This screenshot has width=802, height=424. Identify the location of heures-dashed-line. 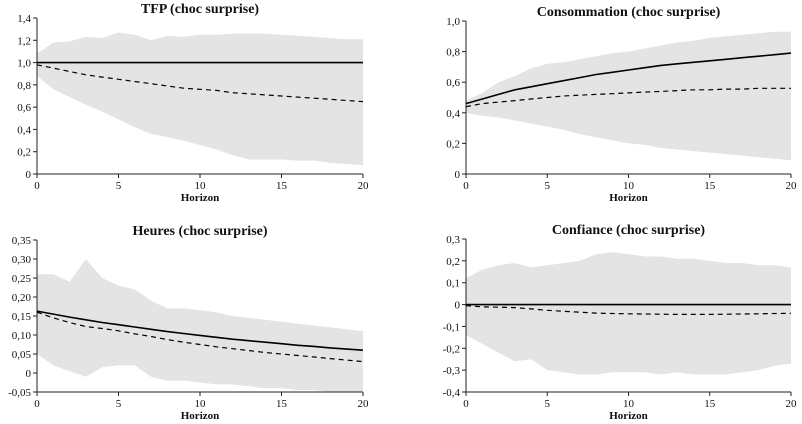
(200, 337).